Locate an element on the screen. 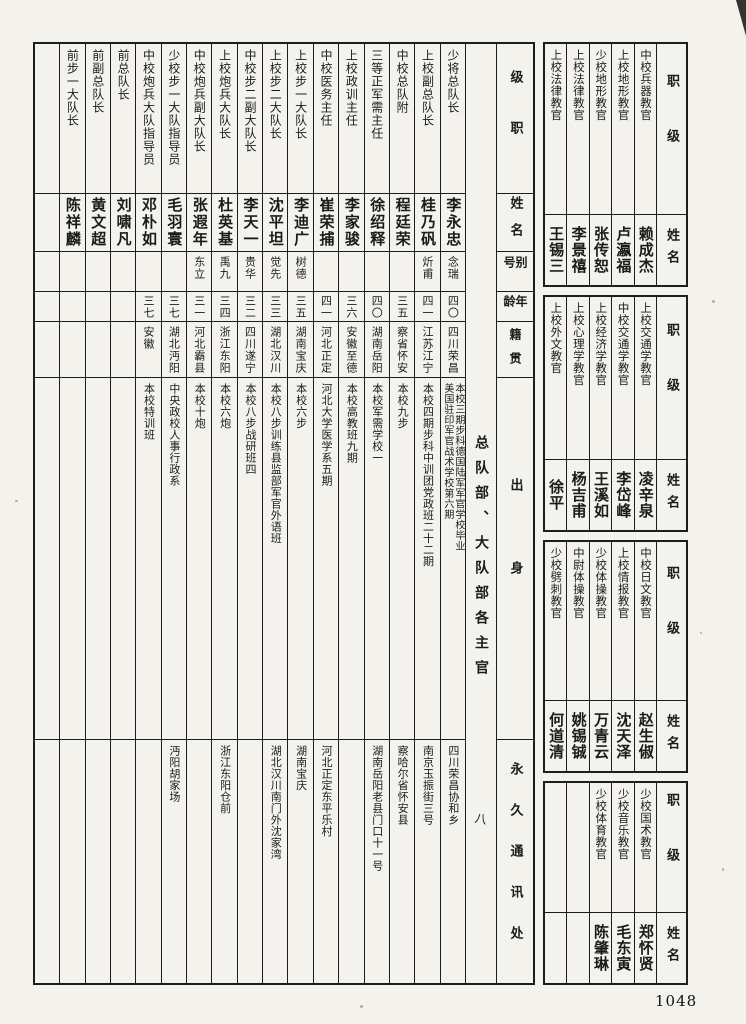 Image resolution: width=746 pixels, height=1024 pixels. age-cell is located at coordinates (47, 307).